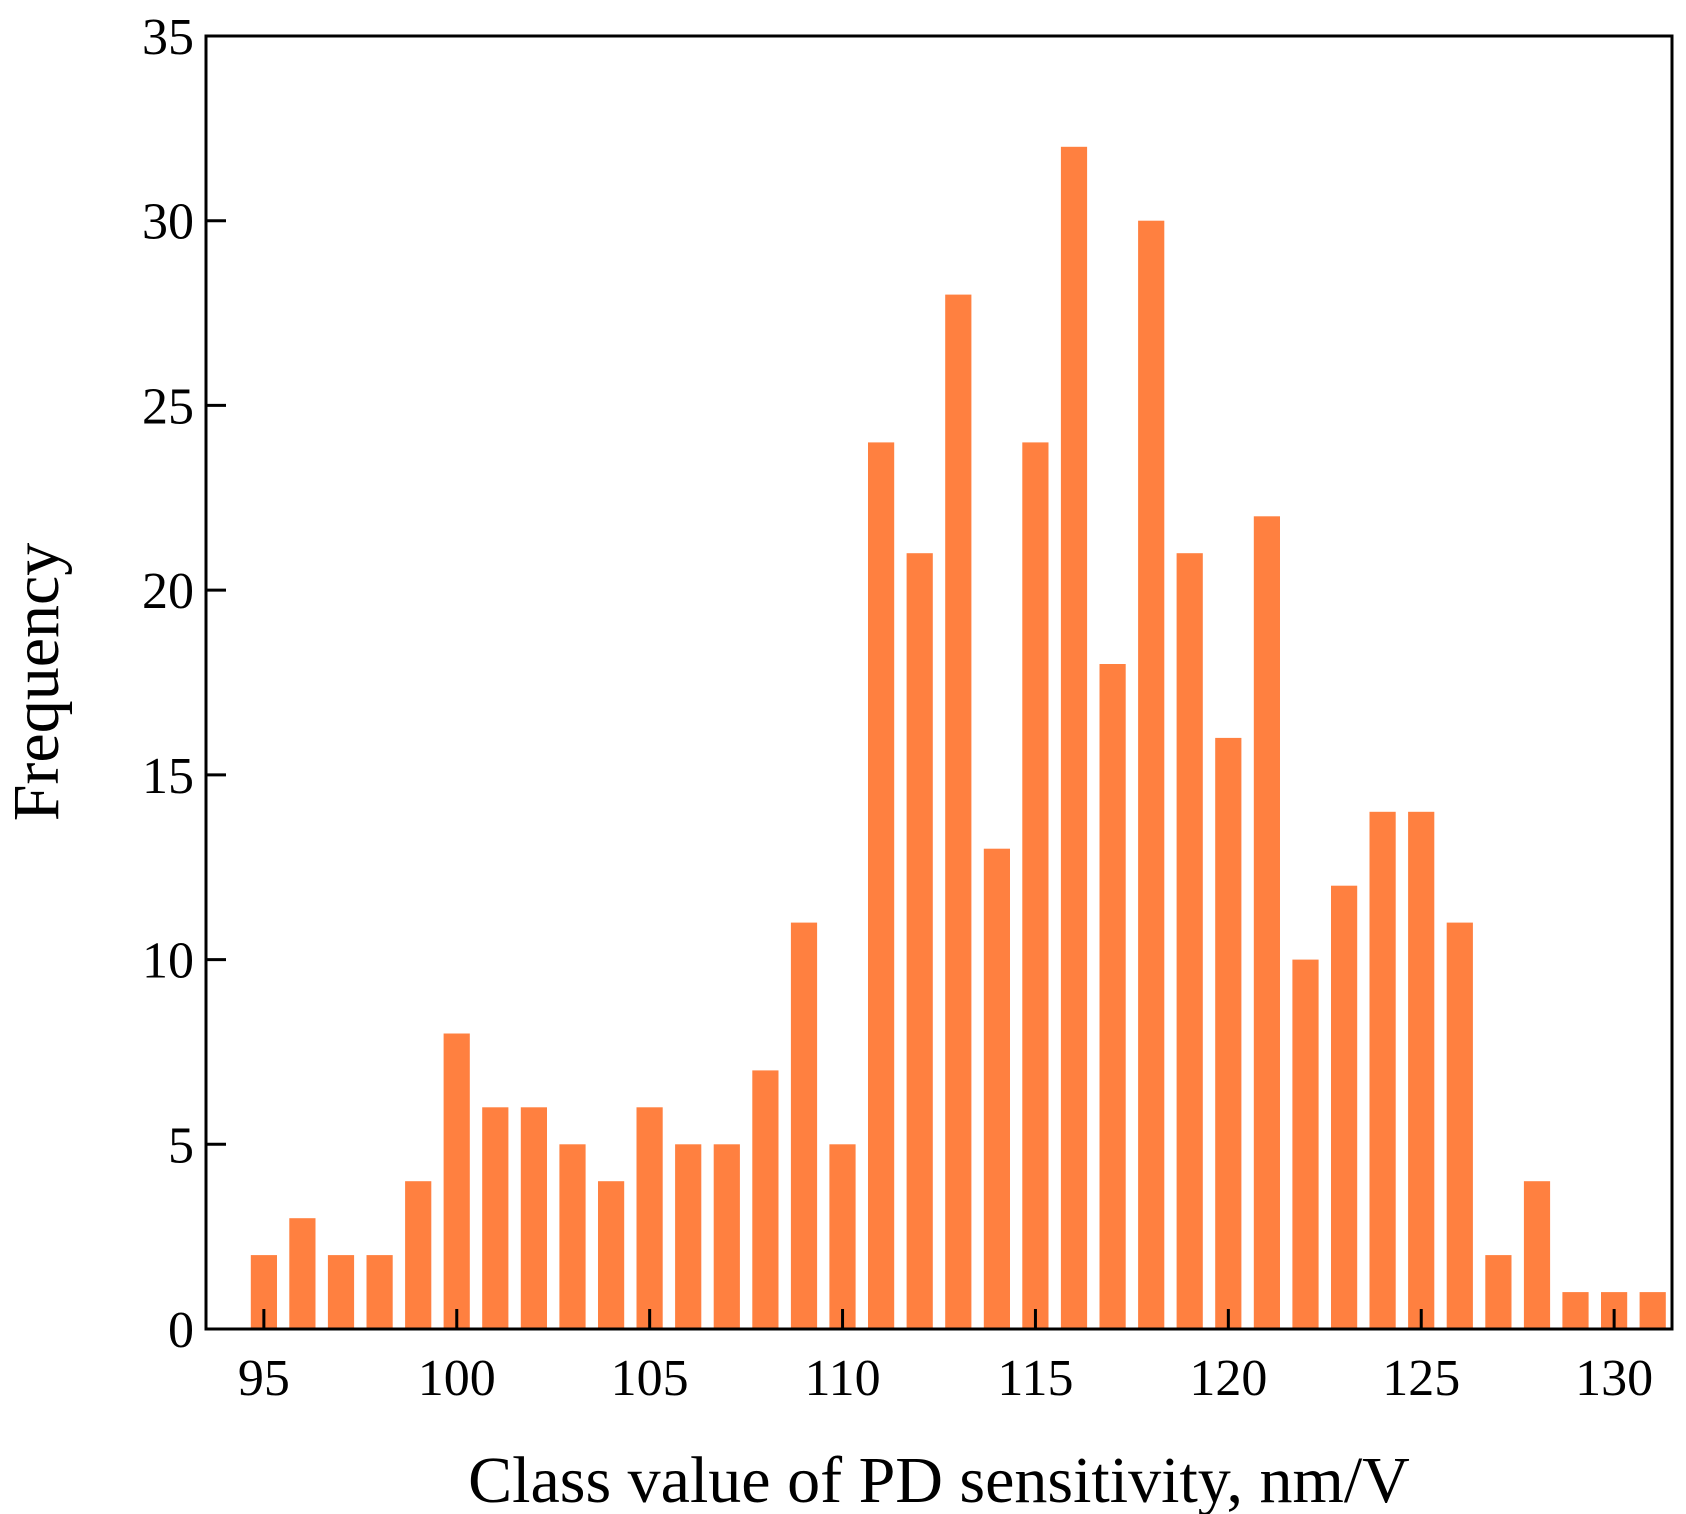 This screenshot has height=1514, width=1686. What do you see at coordinates (264, 1378) in the screenshot?
I see `x-tick-label-95: 95` at bounding box center [264, 1378].